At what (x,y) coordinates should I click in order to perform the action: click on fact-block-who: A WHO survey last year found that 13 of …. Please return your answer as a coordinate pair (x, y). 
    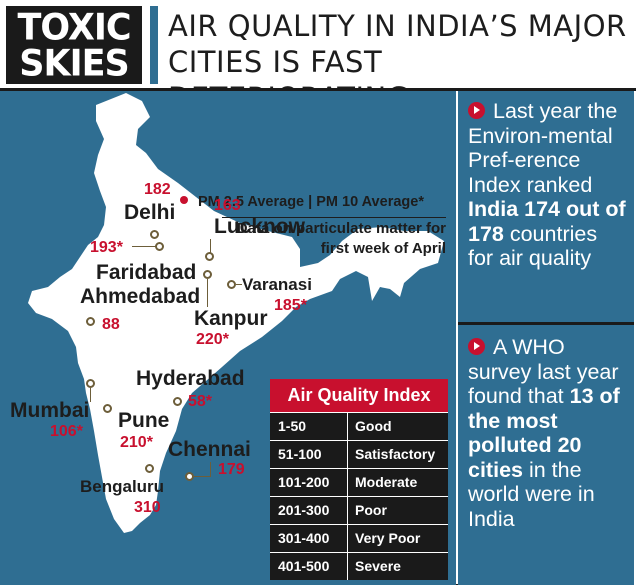
    Looking at the image, I should click on (548, 433).